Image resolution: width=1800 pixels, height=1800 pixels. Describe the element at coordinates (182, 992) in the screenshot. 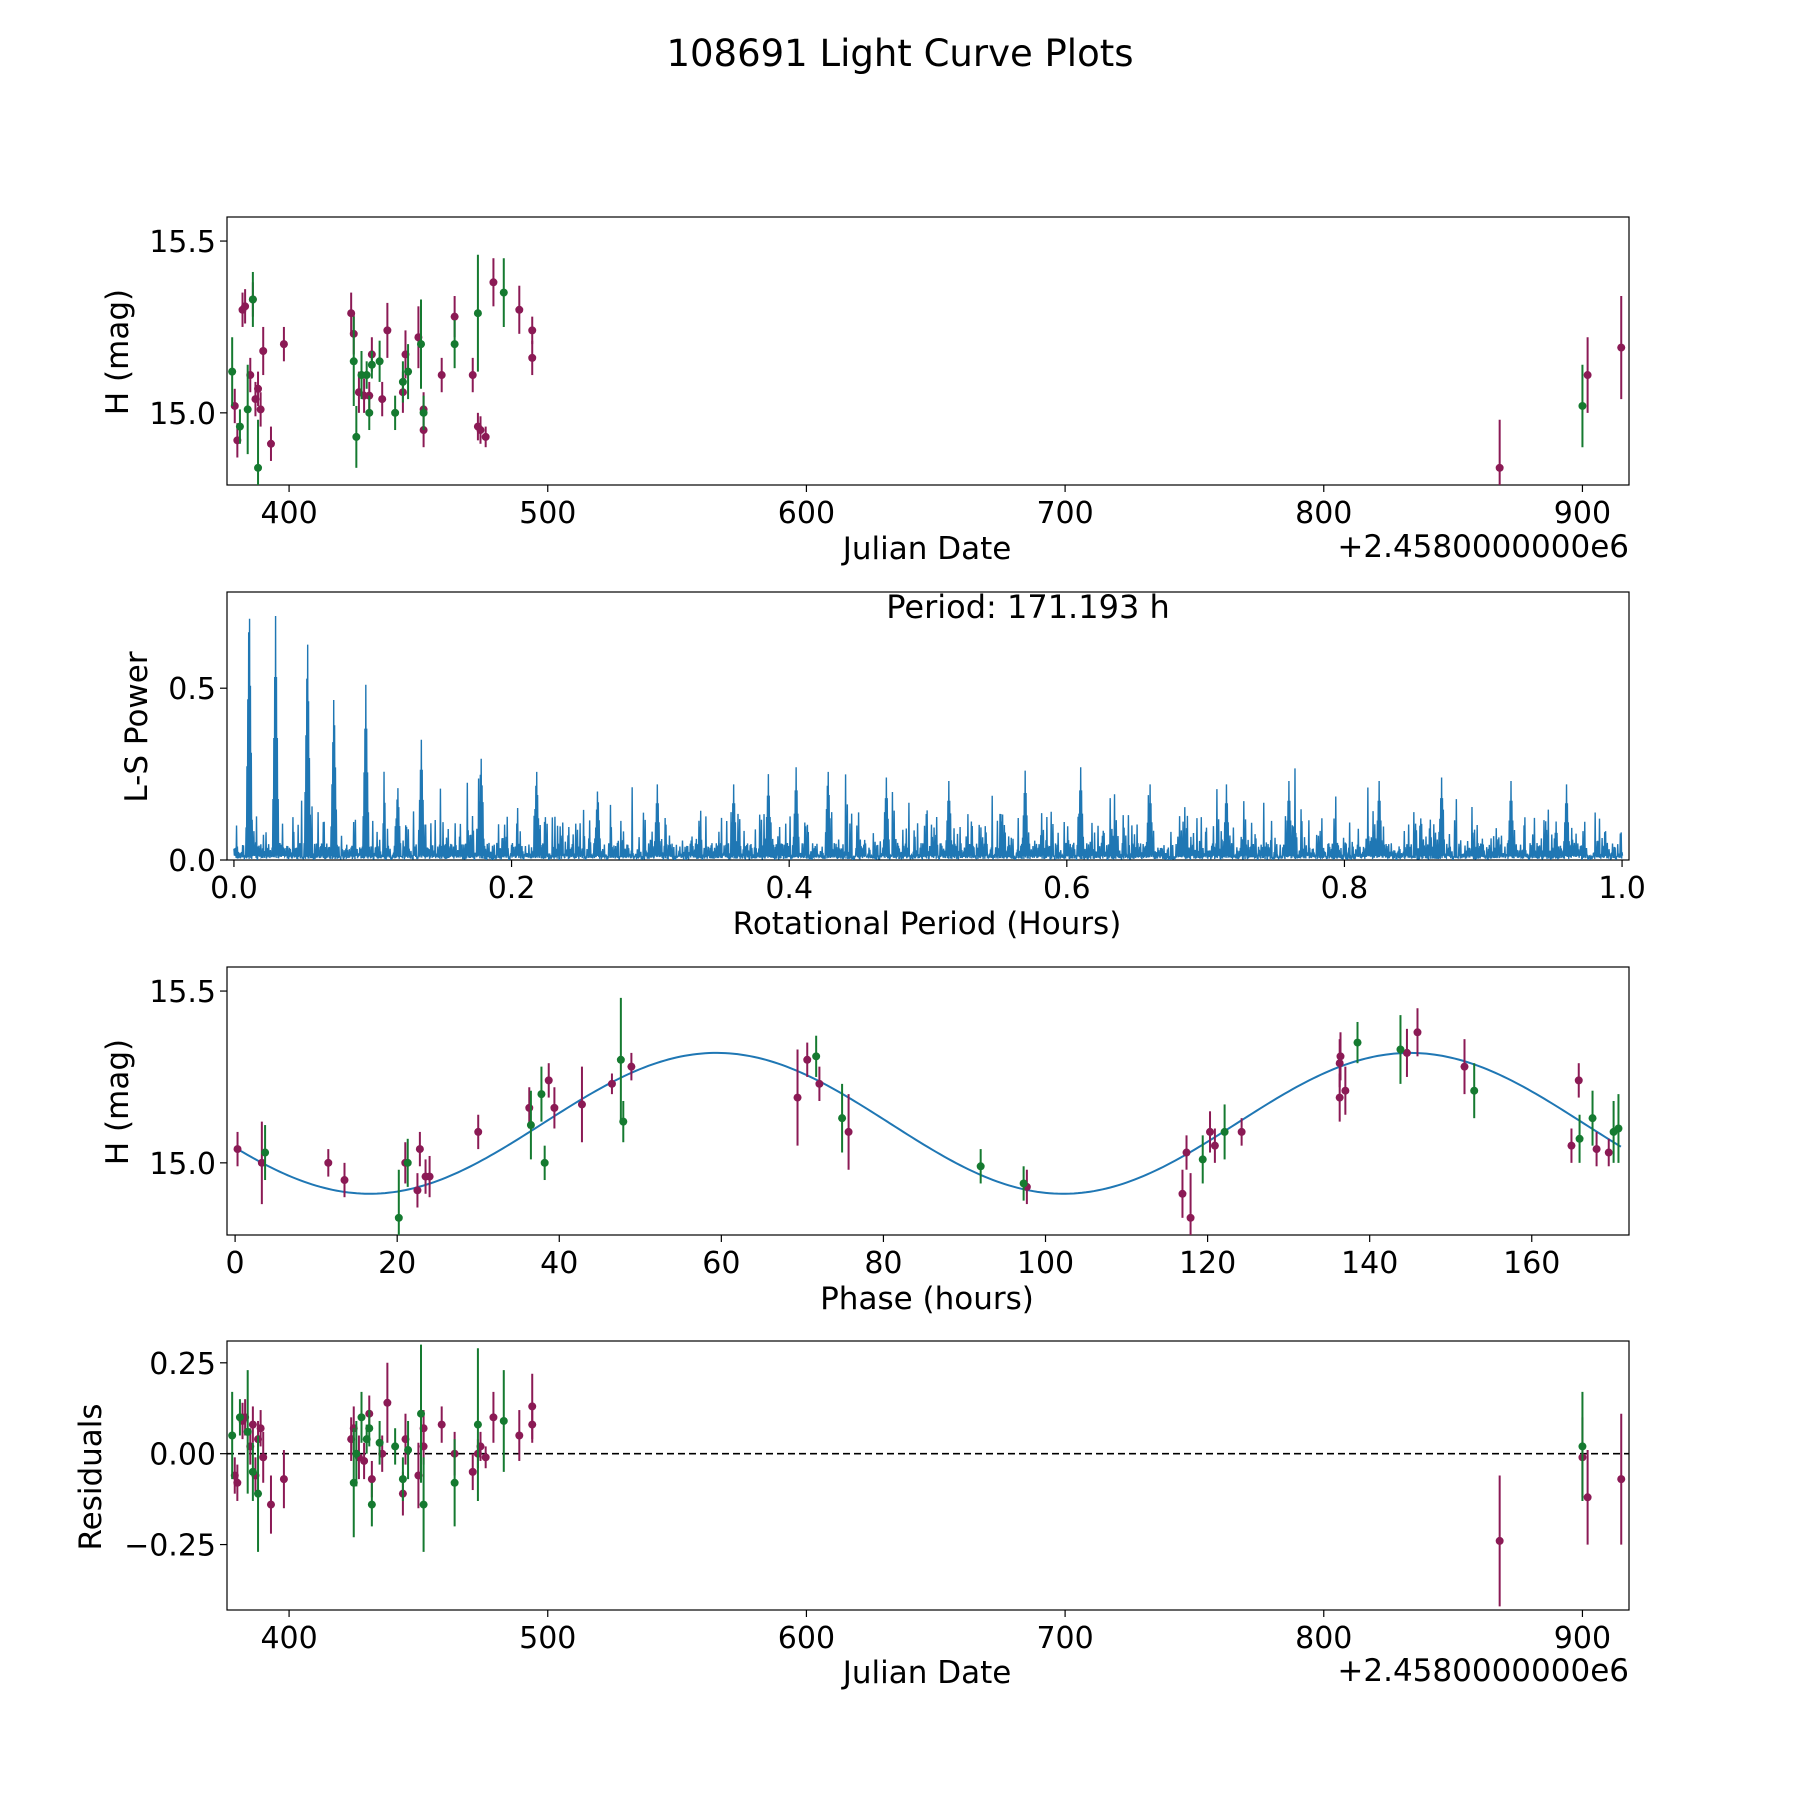

I see `phase-folded-ytick-label: 15.5` at that location.